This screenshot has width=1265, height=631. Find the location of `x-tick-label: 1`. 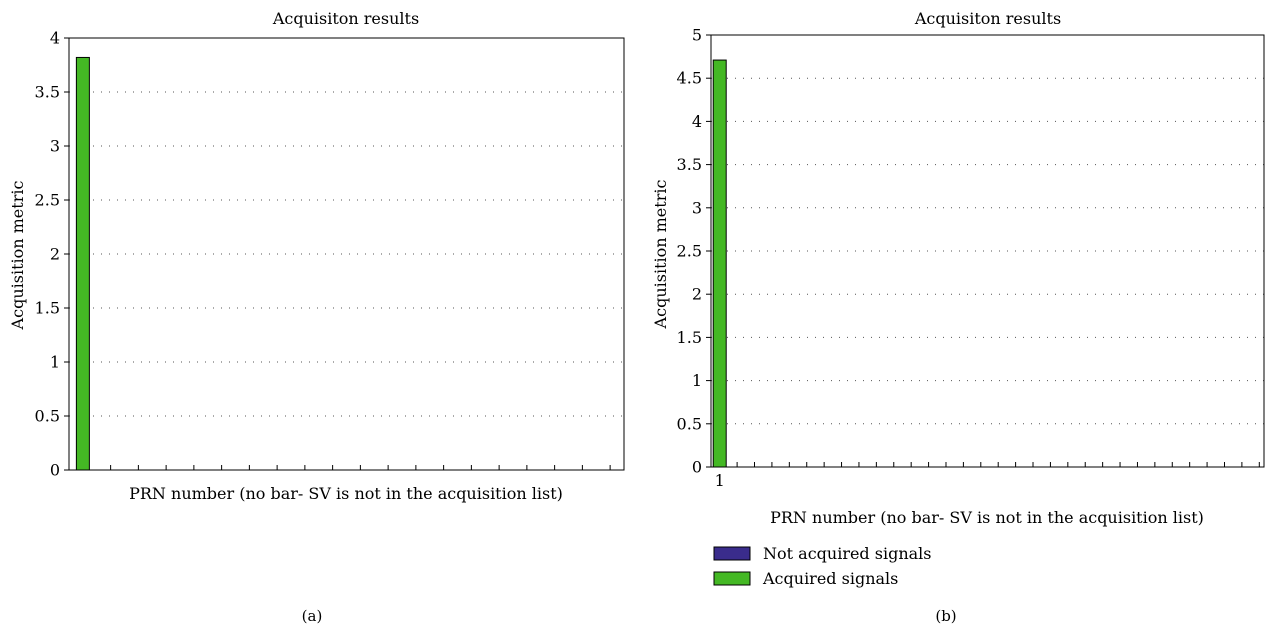

x-tick-label: 1 is located at coordinates (720, 480).